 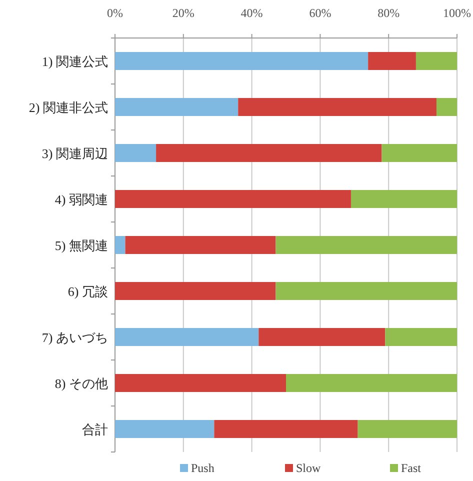 What do you see at coordinates (309, 468) in the screenshot?
I see `legend-label: Slow` at bounding box center [309, 468].